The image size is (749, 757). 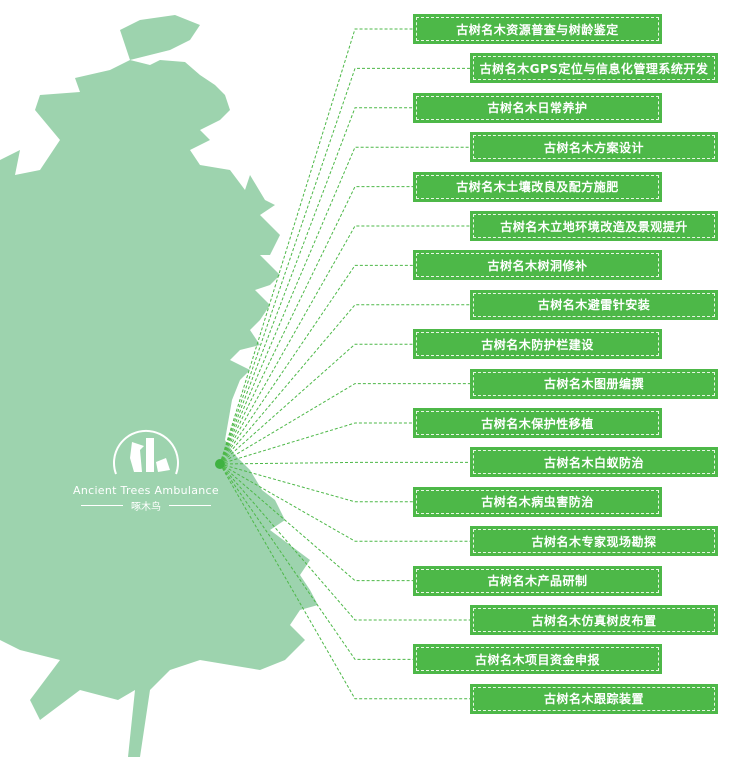 I want to click on service-box: 古树名木项目资金申报, so click(x=537, y=659).